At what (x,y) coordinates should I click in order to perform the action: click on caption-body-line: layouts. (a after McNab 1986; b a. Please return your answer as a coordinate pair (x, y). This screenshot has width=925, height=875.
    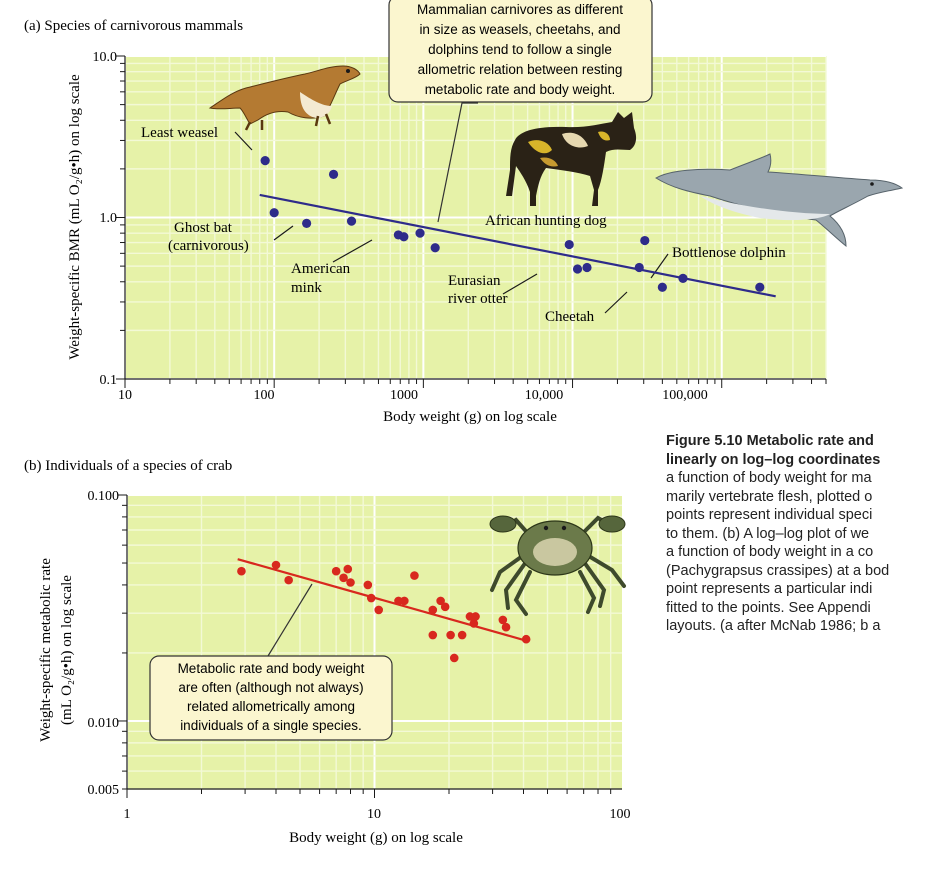
    Looking at the image, I should click on (773, 626).